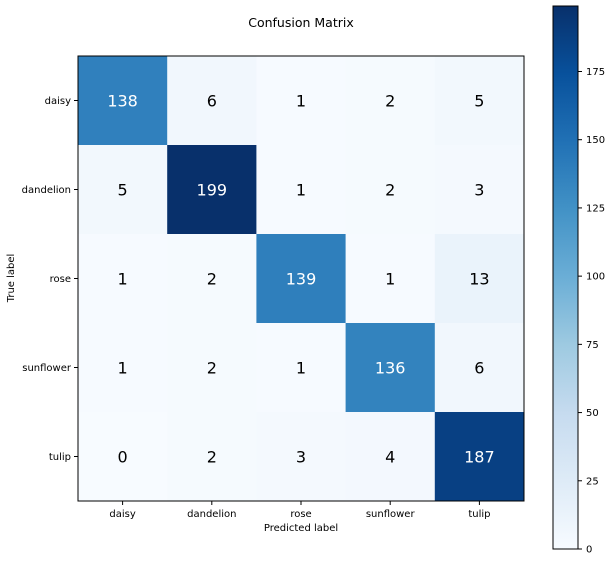 The image size is (612, 563). What do you see at coordinates (58, 101) in the screenshot?
I see `y-tick-label: daisy` at bounding box center [58, 101].